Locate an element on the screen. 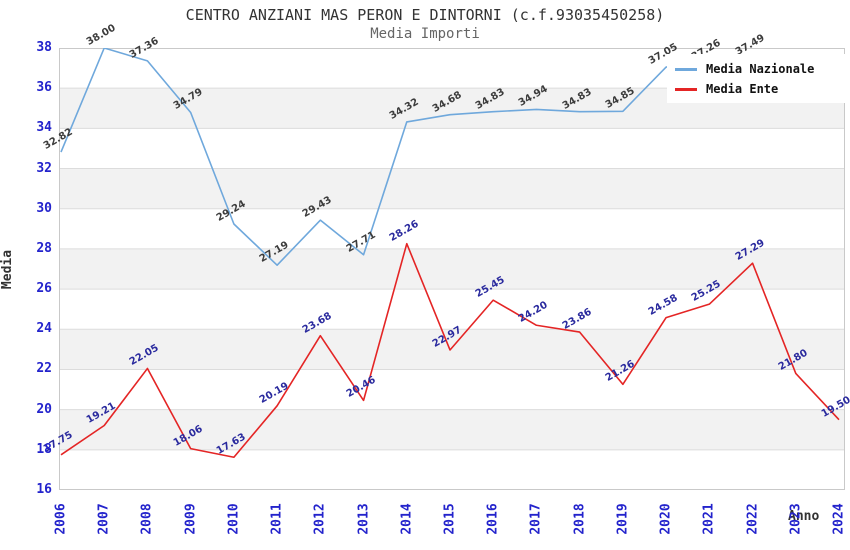 This screenshot has width=850, height=550. x-tick-label: 2010 is located at coordinates (234, 519).